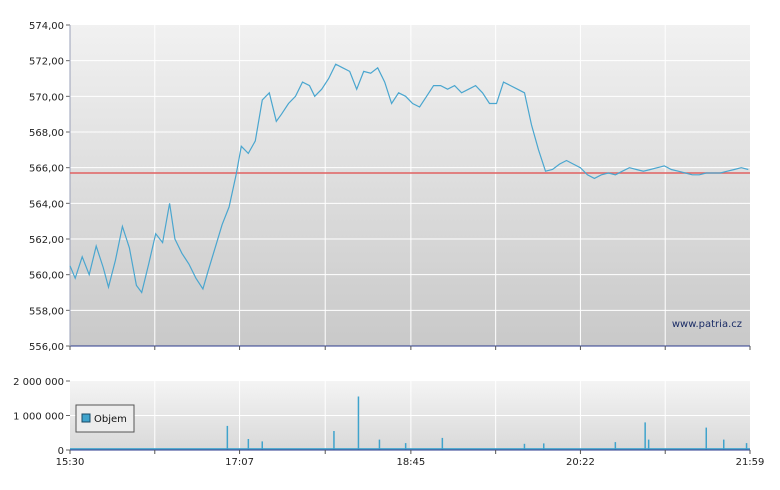 The height and width of the screenshot is (490, 780). I want to click on volume-y-axis: 0 1 000 000 2 000 000, so click(41, 417).